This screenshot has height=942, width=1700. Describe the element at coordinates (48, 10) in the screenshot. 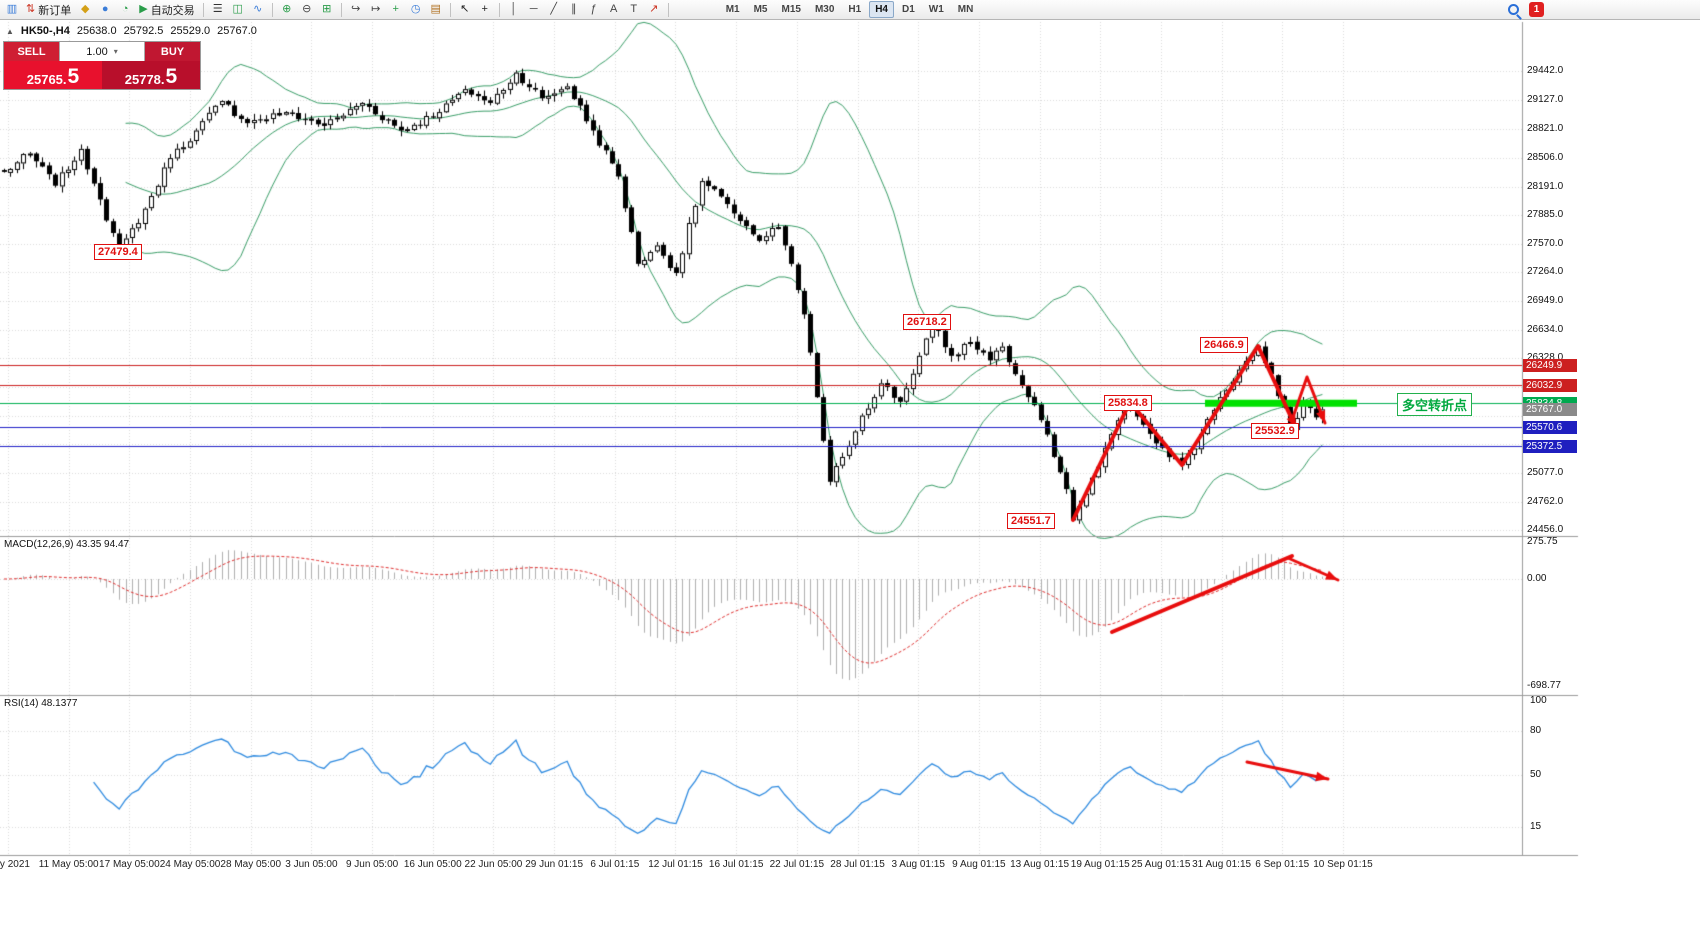

I see `new-order-button: ⇅ 新订单` at that location.